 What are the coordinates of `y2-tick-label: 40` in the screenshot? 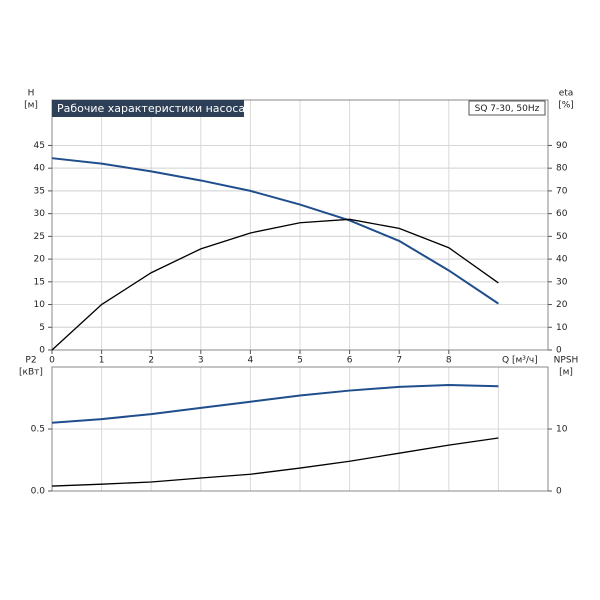 It's located at (562, 260).